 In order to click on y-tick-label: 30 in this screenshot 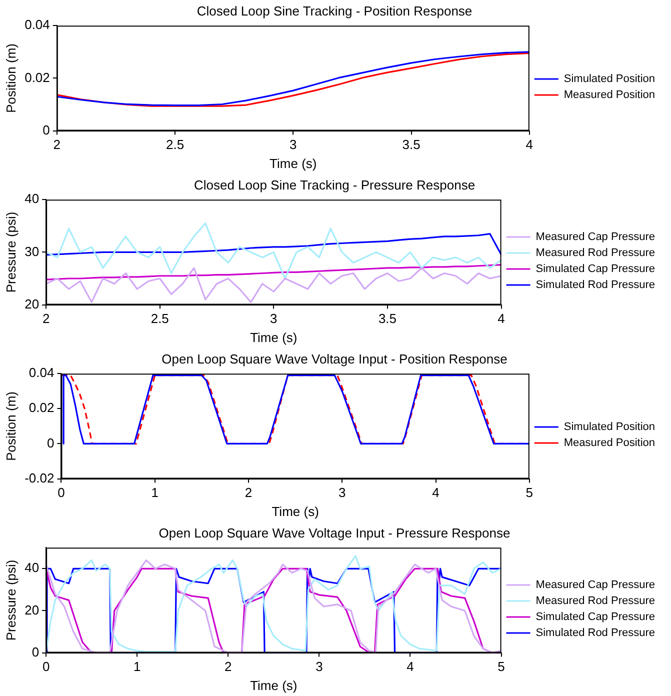, I will do `click(32, 251)`.